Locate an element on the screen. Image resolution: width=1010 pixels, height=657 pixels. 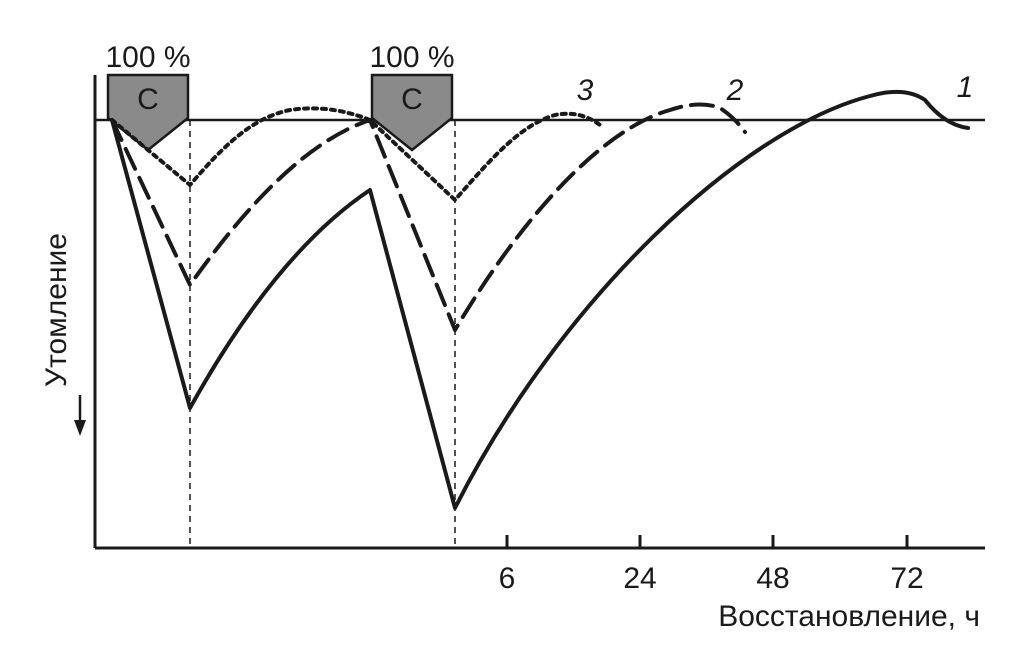
curve-label: 3 is located at coordinates (585, 90).